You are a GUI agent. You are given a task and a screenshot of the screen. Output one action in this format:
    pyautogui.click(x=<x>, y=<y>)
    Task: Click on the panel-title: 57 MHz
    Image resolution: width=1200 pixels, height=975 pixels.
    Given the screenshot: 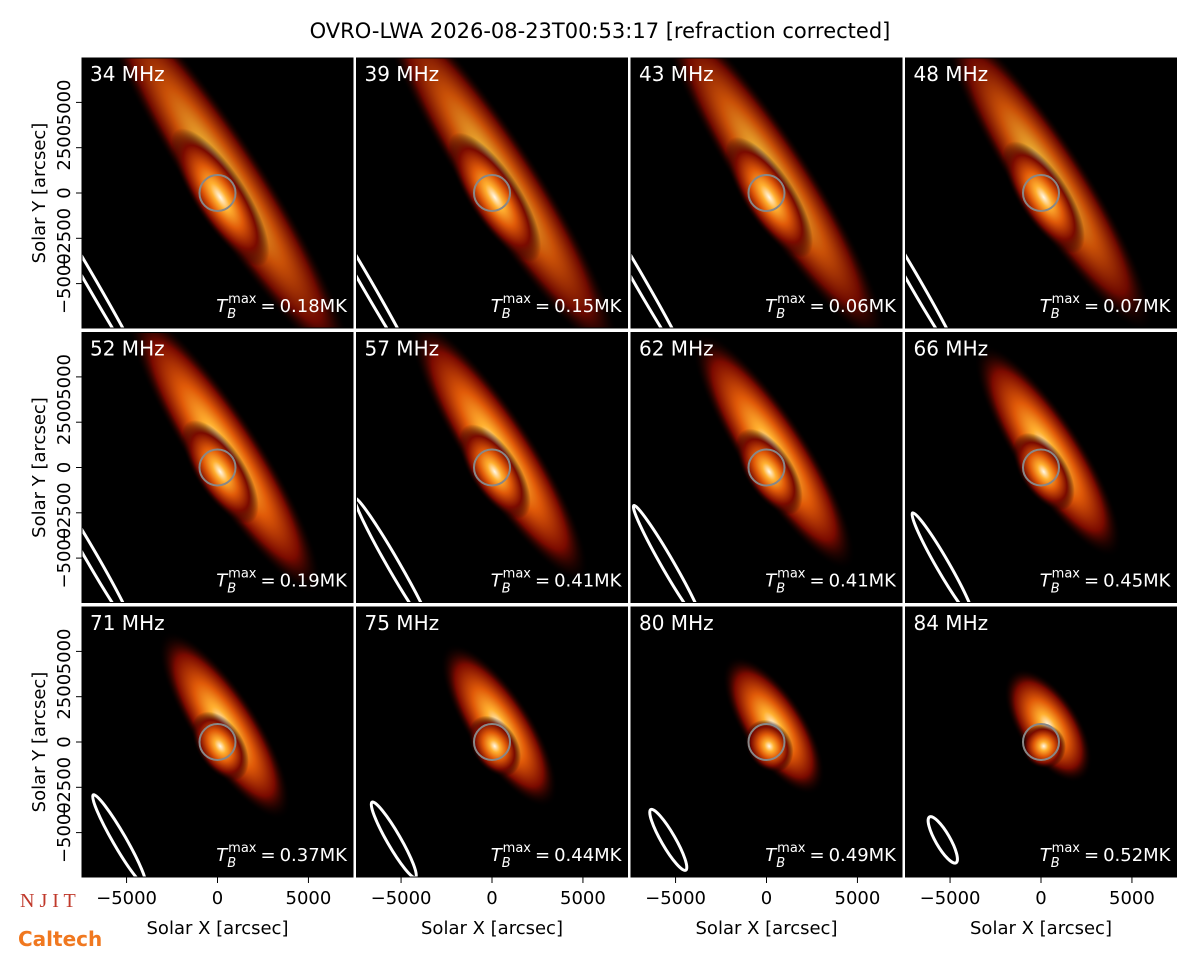 What is the action you would take?
    pyautogui.click(x=402, y=349)
    